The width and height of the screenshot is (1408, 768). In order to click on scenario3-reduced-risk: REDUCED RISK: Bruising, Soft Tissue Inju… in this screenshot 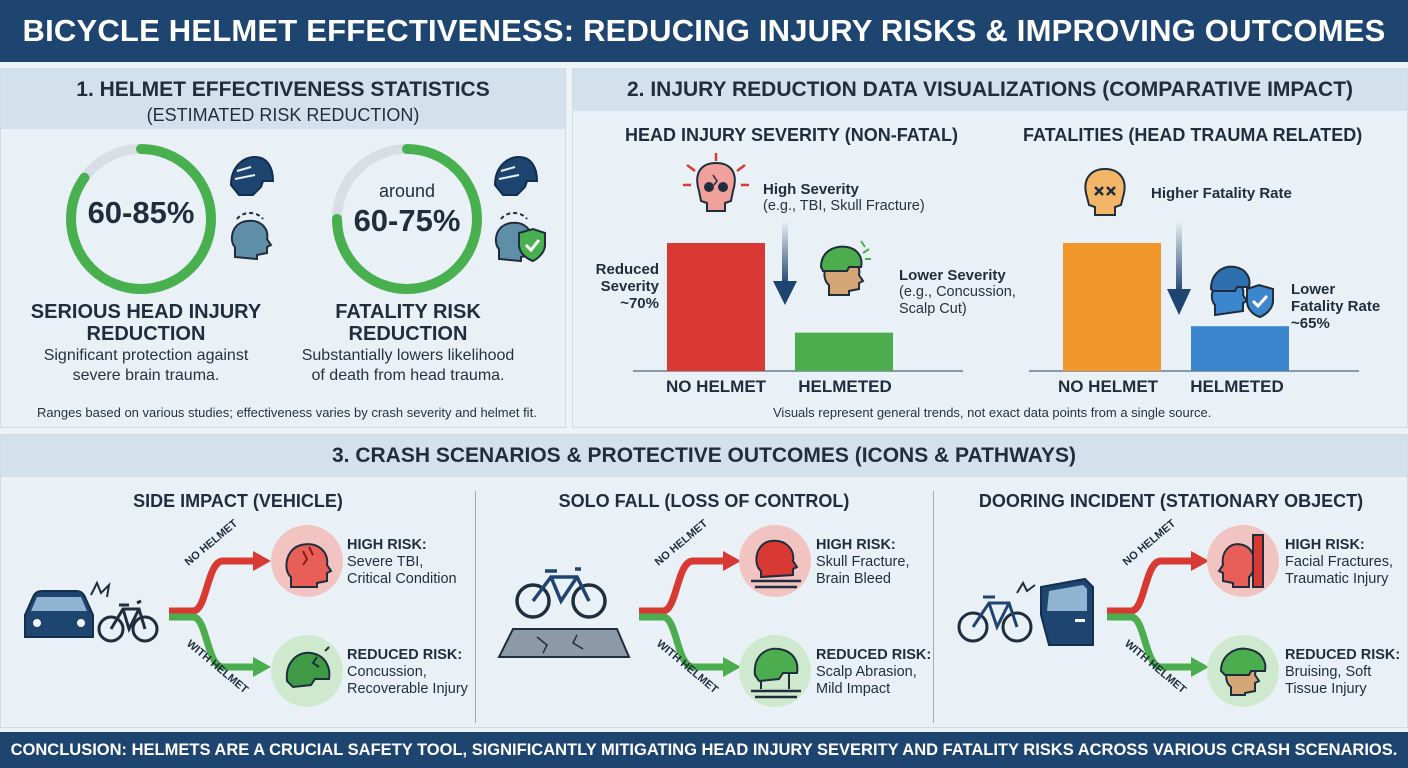, I will do `click(1343, 672)`.